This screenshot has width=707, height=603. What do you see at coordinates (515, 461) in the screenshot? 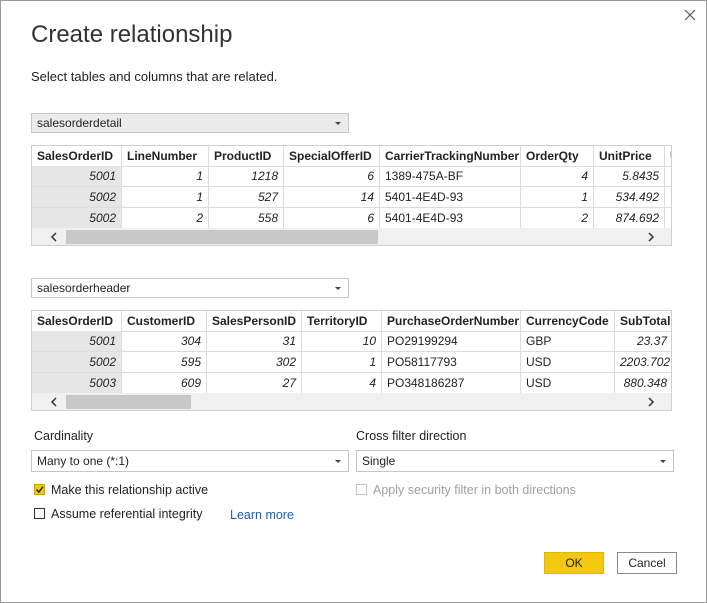
I see `cross-filter-select: Single` at bounding box center [515, 461].